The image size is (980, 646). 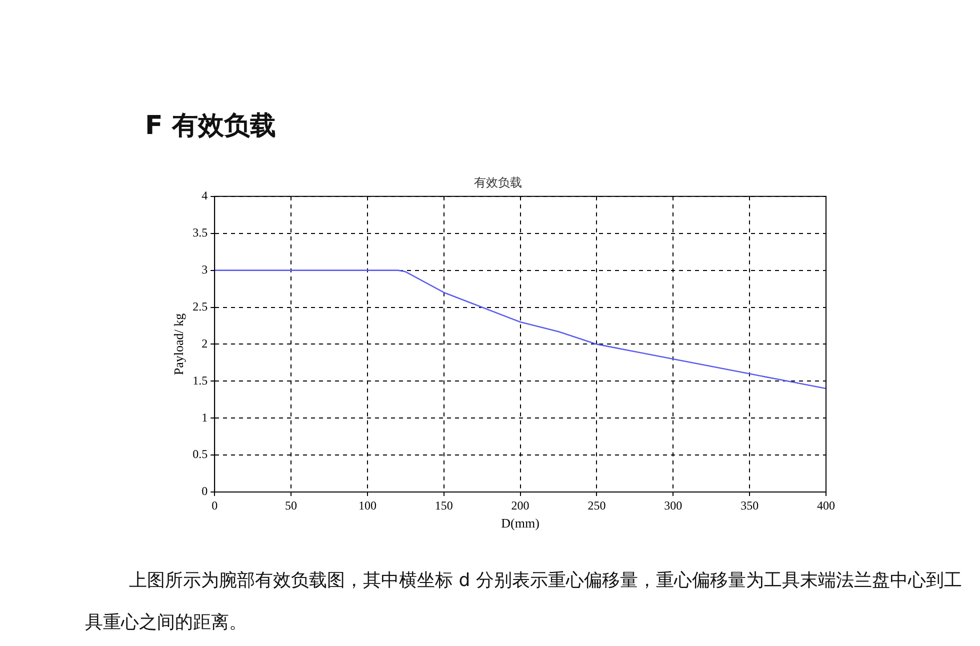 What do you see at coordinates (210, 126) in the screenshot?
I see `chart-title: F 有效负载` at bounding box center [210, 126].